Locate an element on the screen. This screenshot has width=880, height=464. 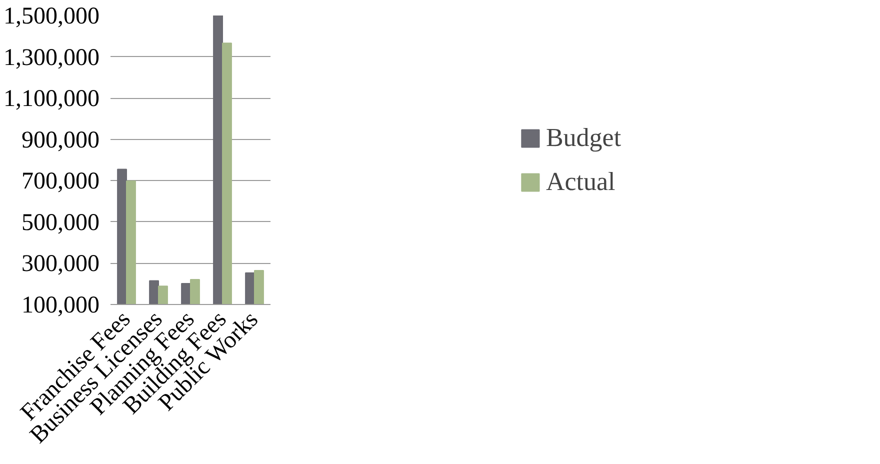
y-tick-label: 700,000 is located at coordinates (61, 181).